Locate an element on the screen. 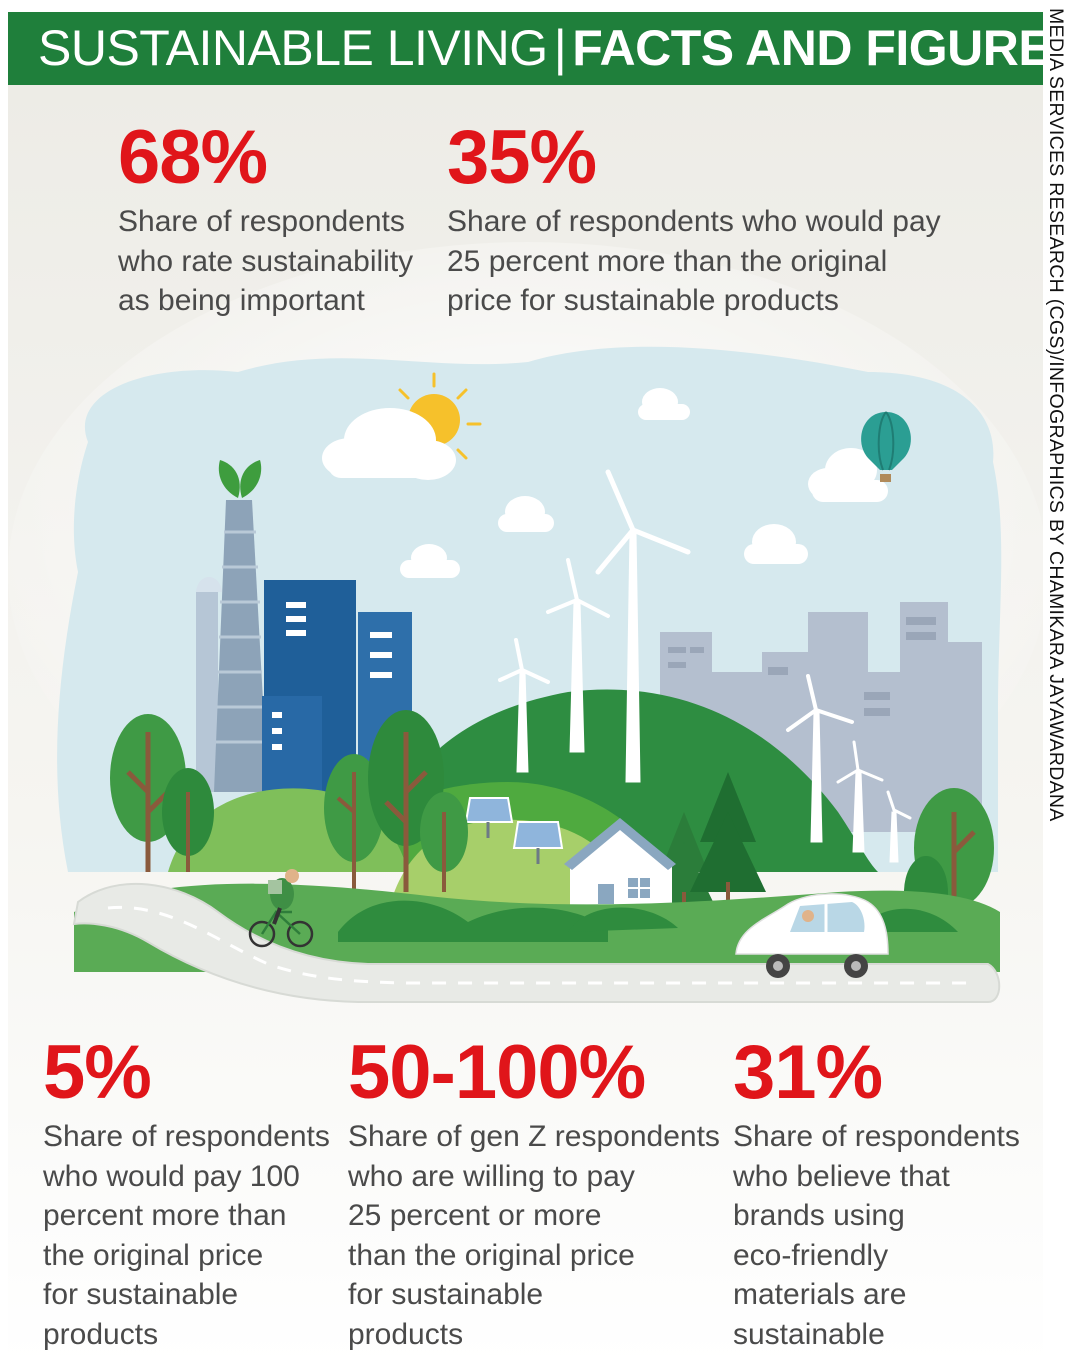 The image size is (1088, 1371). page-title: SUSTAINABLE LIVING | FACTS AND FIGURES is located at coordinates (540, 48).